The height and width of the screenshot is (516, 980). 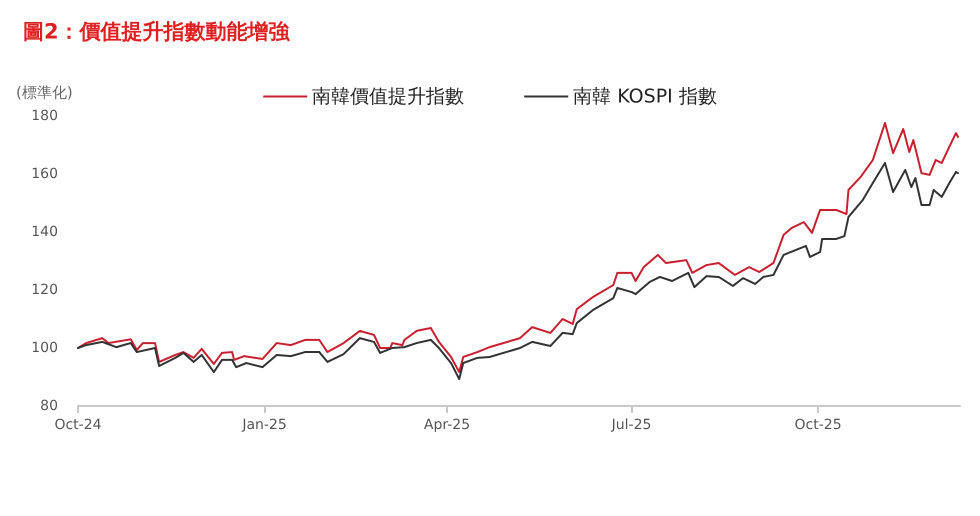 I want to click on chart-title: 圖2：價值提升指數動能增強, so click(x=157, y=32).